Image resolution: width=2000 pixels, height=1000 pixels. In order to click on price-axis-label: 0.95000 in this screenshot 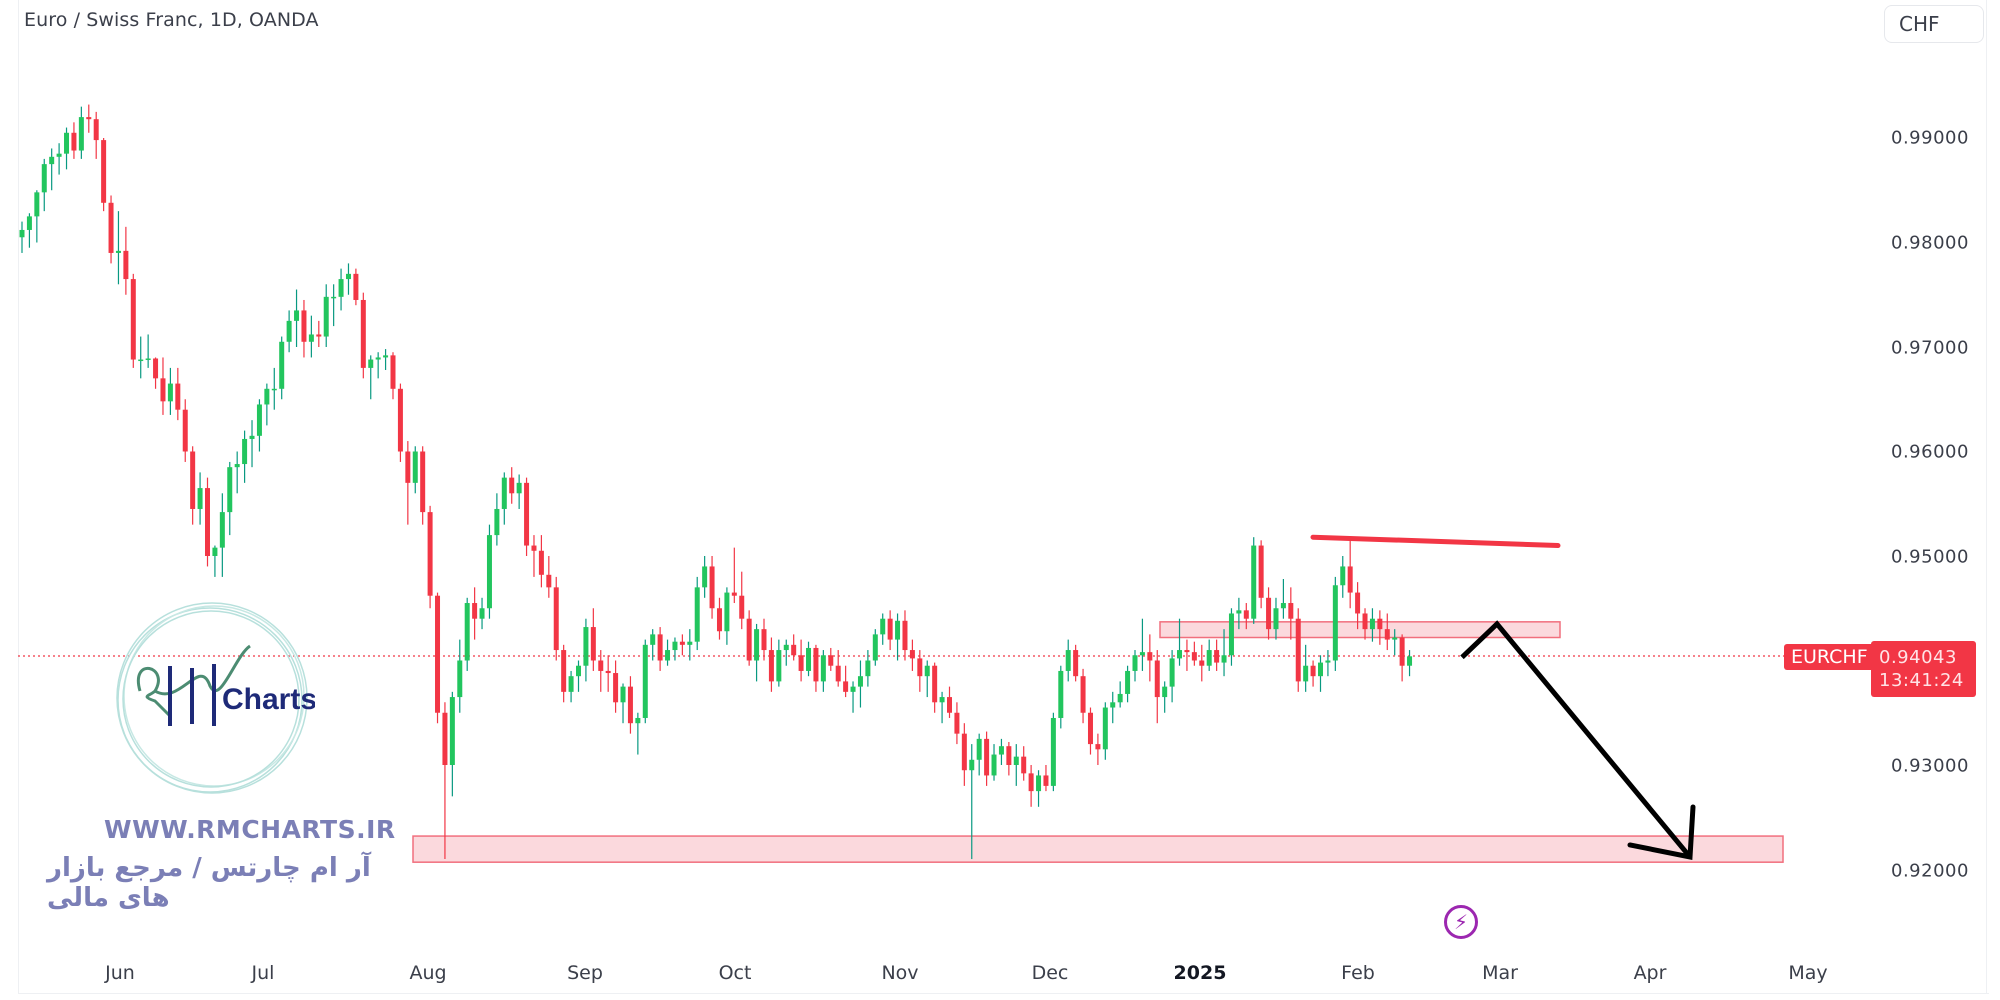, I will do `click(1930, 557)`.